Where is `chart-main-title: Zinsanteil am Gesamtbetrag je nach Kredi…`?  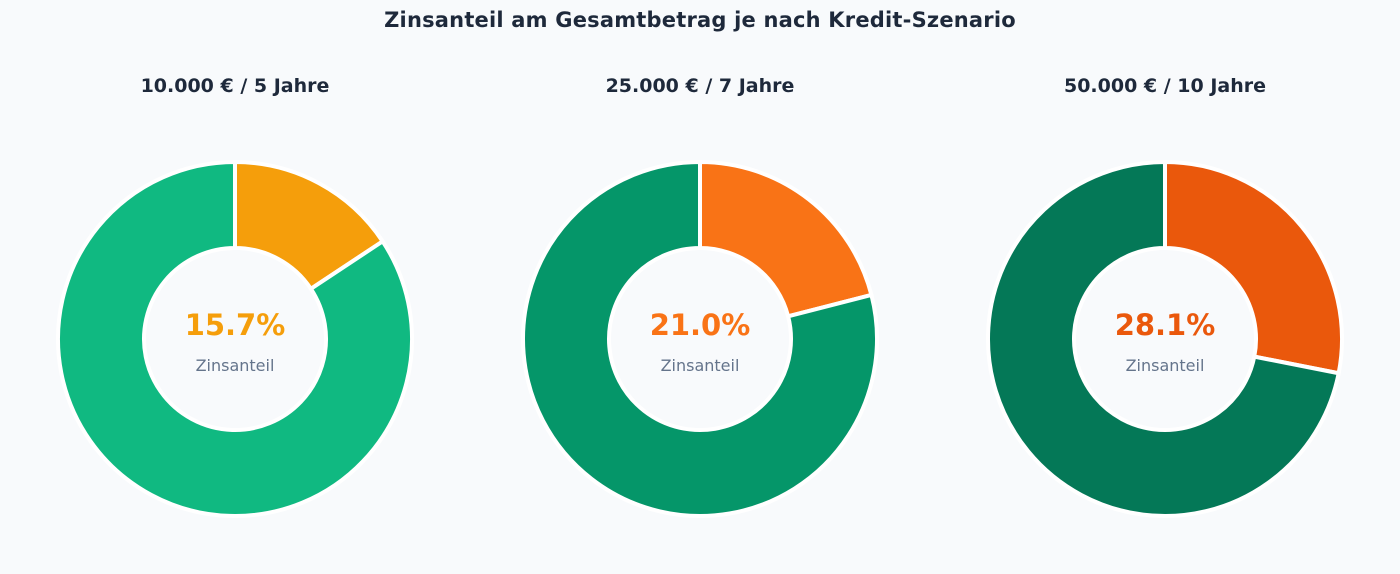
chart-main-title: Zinsanteil am Gesamtbetrag je nach Kredi… is located at coordinates (700, 20).